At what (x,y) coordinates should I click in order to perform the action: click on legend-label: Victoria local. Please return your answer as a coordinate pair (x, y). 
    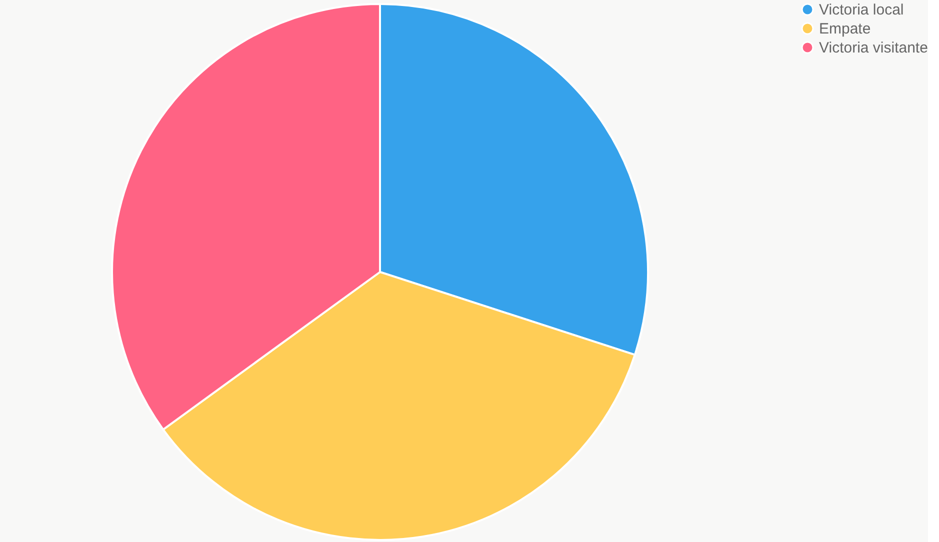
    Looking at the image, I should click on (861, 10).